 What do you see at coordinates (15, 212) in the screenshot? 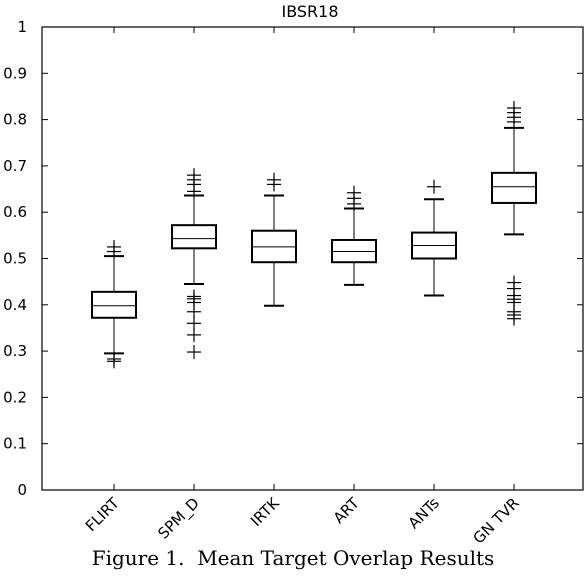
I see `y-tick-label: 0.6` at bounding box center [15, 212].